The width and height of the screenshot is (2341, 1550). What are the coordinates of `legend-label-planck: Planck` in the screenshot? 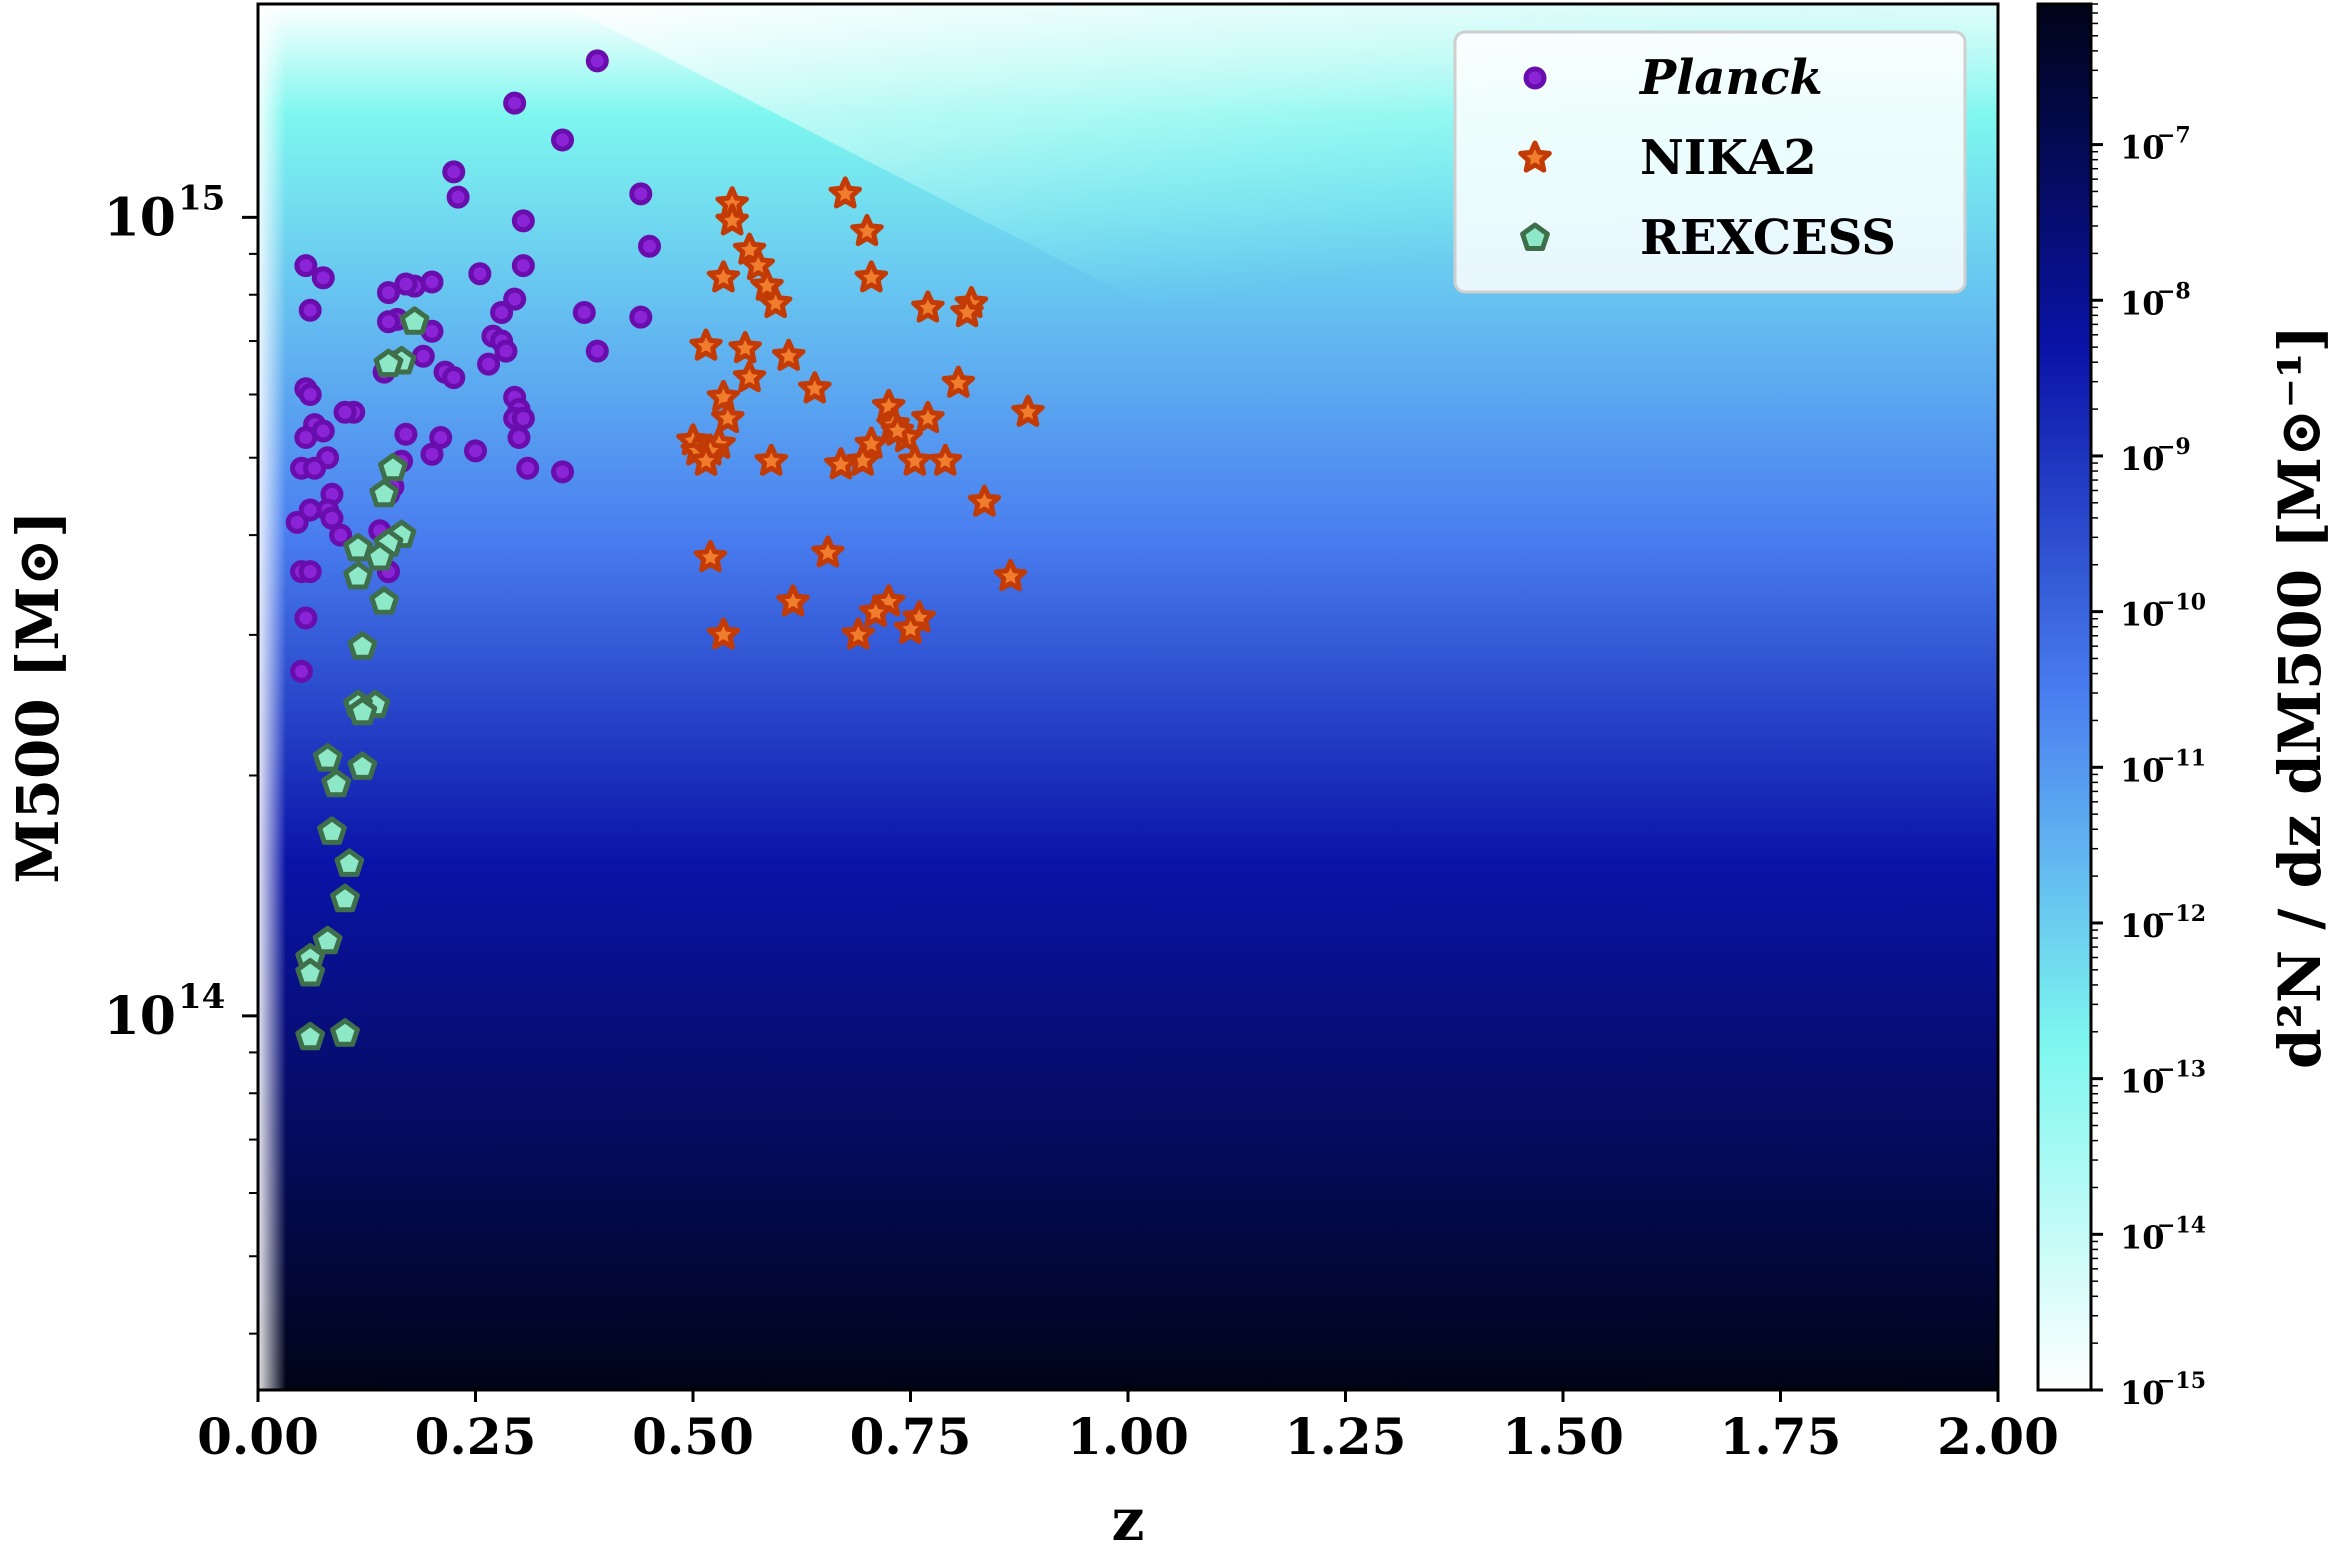 It's located at (1730, 78).